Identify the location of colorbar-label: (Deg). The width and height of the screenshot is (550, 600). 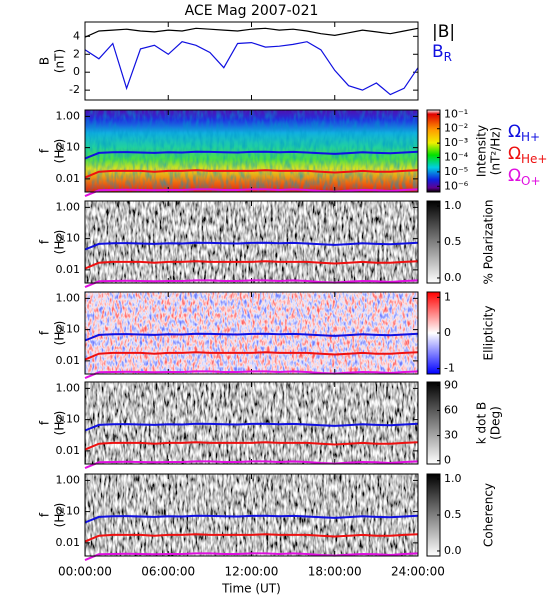
(496, 423).